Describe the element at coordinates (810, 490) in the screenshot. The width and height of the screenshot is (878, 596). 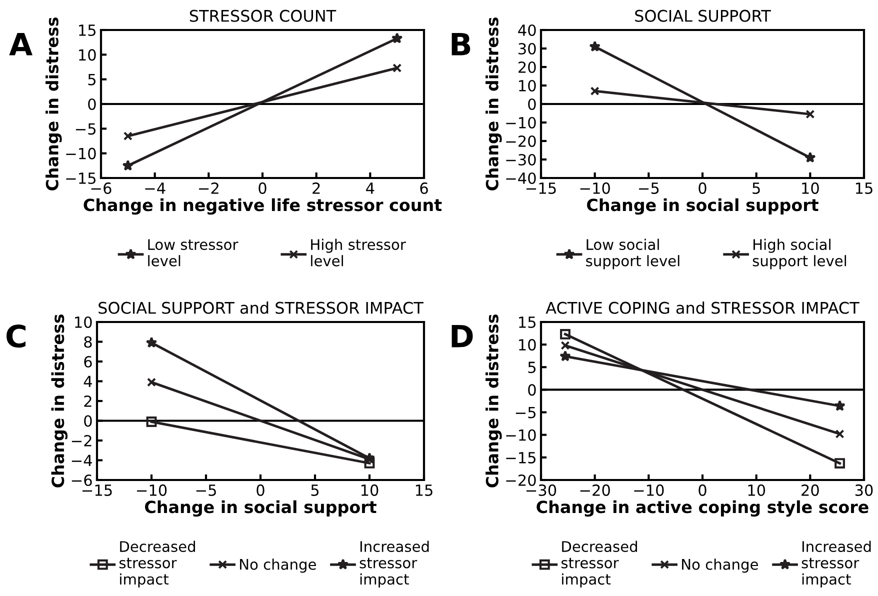
I see `x-tick-label: 20` at that location.